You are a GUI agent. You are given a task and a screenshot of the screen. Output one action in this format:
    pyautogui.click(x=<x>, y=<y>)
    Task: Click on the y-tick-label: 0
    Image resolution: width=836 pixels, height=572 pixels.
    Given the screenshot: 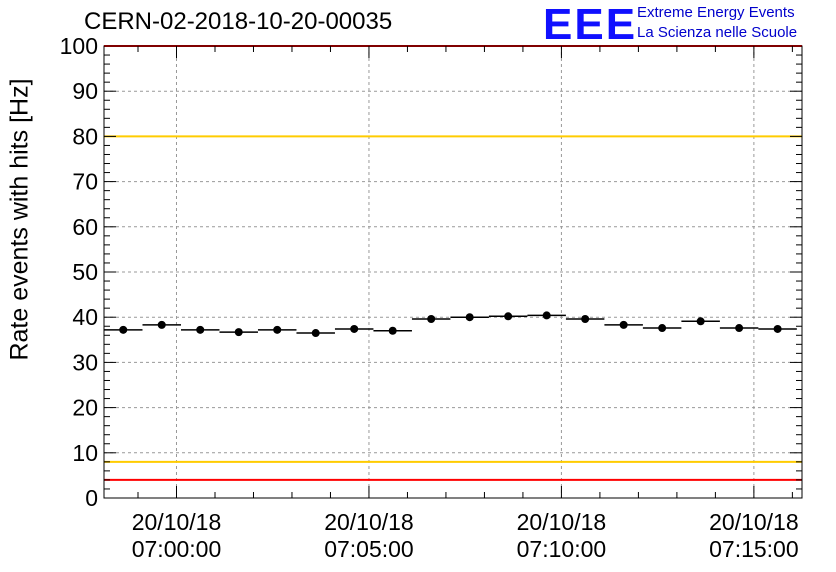 What is the action you would take?
    pyautogui.click(x=91, y=498)
    